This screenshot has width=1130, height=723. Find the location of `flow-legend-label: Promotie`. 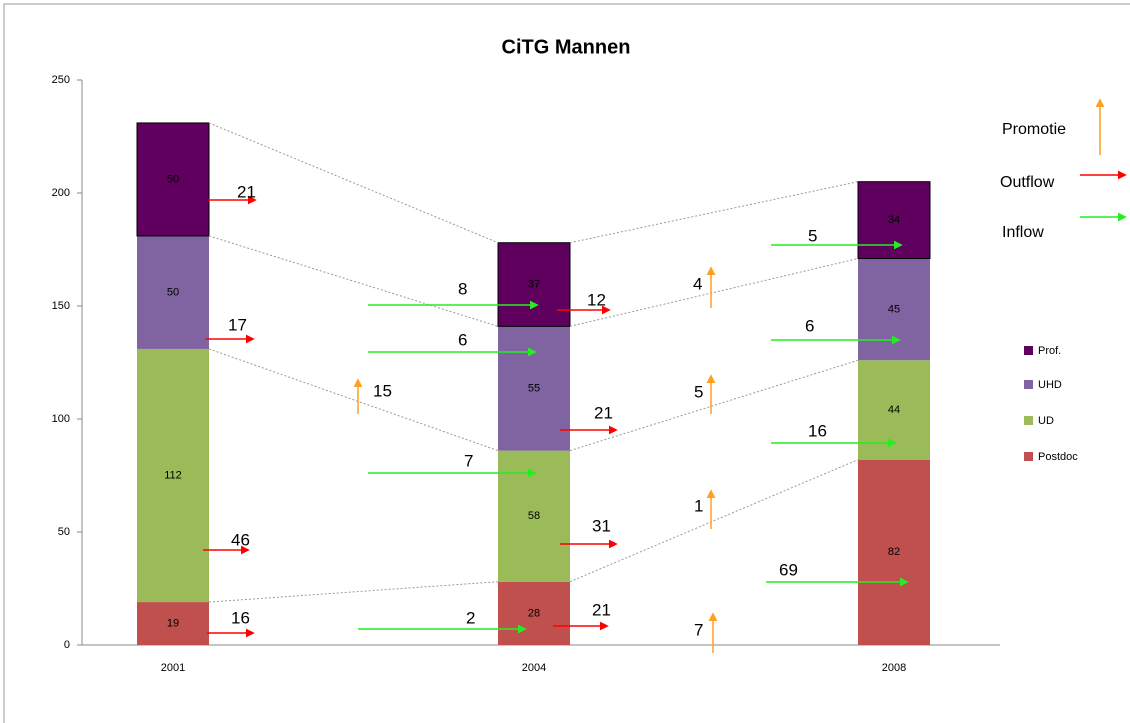

flow-legend-label: Promotie is located at coordinates (1034, 129).